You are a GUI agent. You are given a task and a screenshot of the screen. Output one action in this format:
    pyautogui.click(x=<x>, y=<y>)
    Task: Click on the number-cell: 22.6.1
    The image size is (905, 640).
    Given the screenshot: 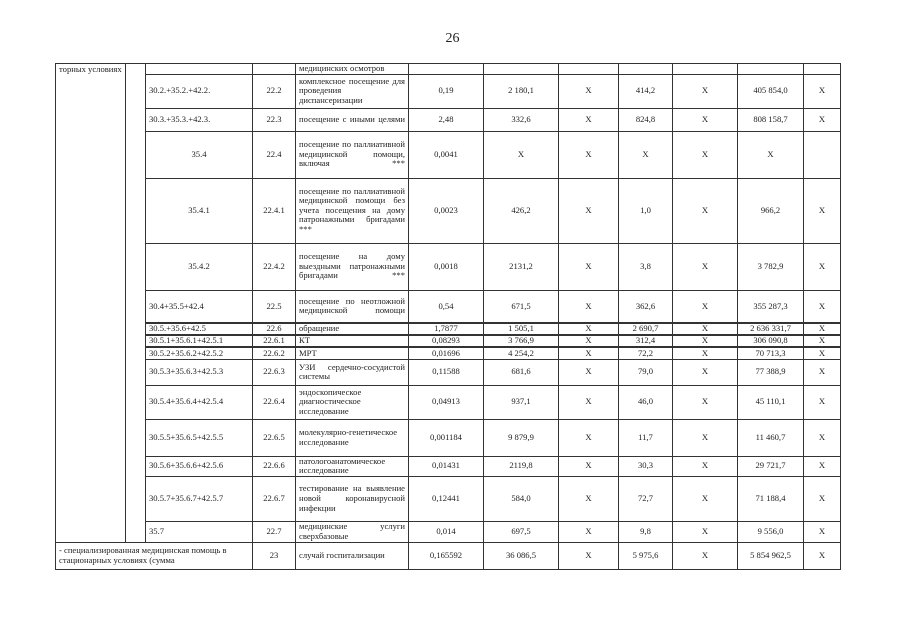 What is the action you would take?
    pyautogui.click(x=274, y=341)
    